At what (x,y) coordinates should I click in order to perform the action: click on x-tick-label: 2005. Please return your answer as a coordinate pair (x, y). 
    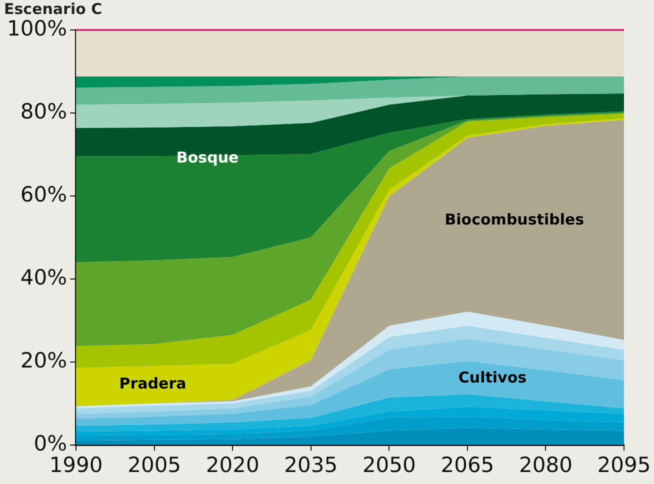
    Looking at the image, I should click on (155, 464).